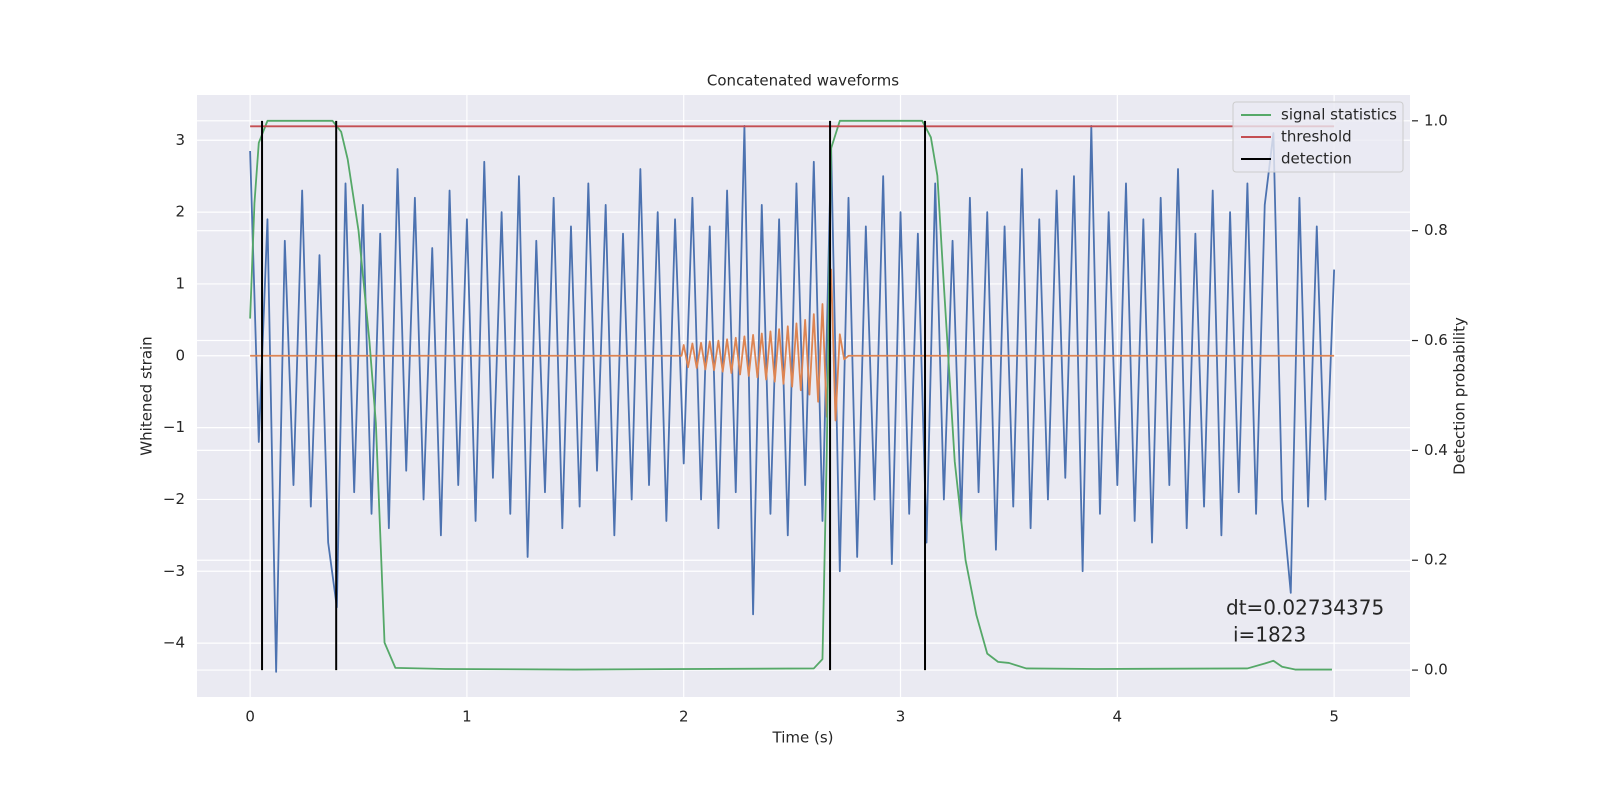 This screenshot has width=1600, height=800. I want to click on x-tick-label: 3, so click(901, 717).